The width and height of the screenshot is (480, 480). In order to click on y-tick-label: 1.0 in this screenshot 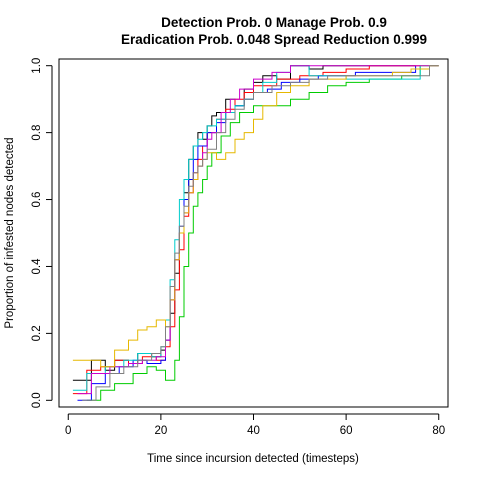, I will do `click(37, 66)`.